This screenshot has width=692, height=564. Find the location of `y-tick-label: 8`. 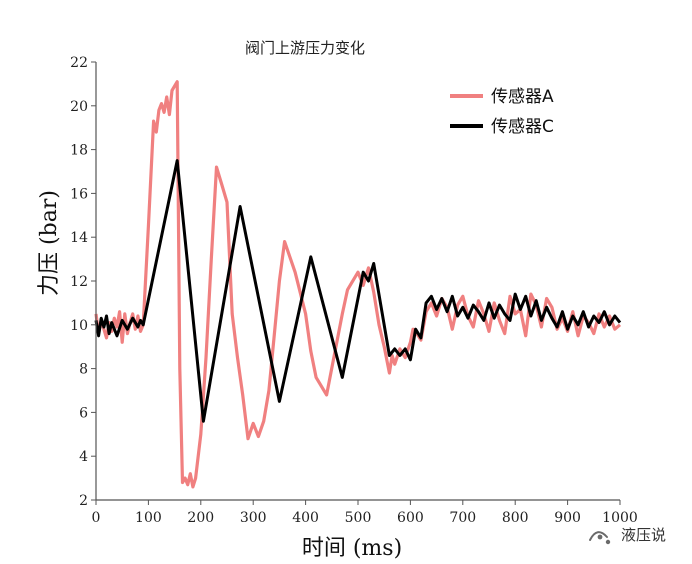

y-tick-label: 8 is located at coordinates (83, 370).